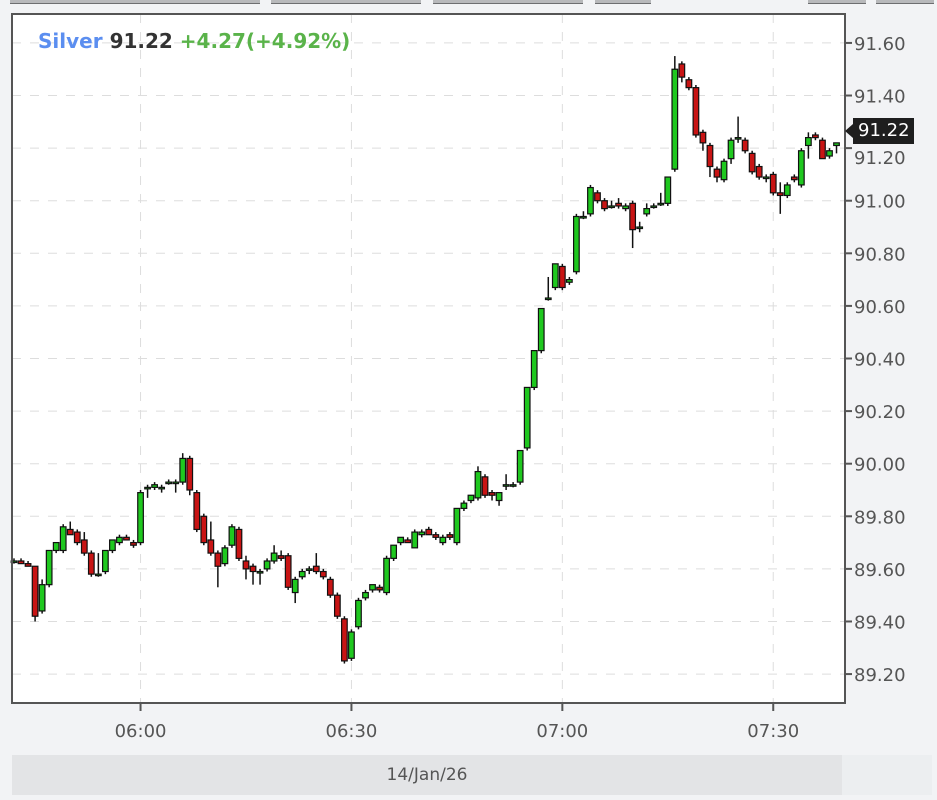 The height and width of the screenshot is (800, 937). Describe the element at coordinates (506, 482) in the screenshot. I see `candle-06:52` at that location.